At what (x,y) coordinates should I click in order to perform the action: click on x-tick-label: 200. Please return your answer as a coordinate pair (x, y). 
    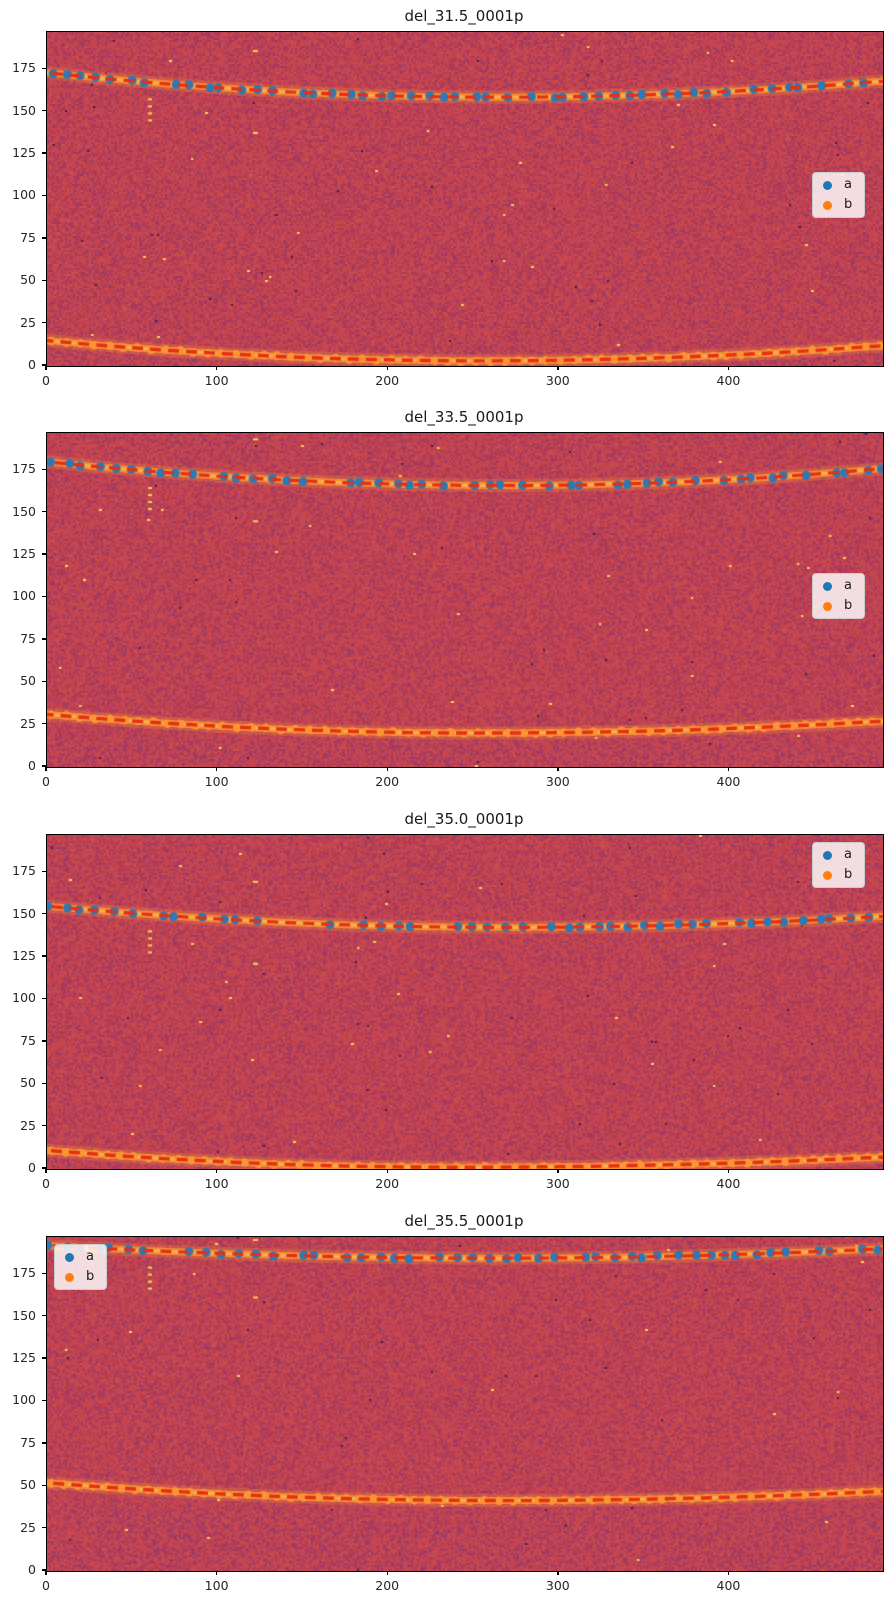
    Looking at the image, I should click on (387, 1585).